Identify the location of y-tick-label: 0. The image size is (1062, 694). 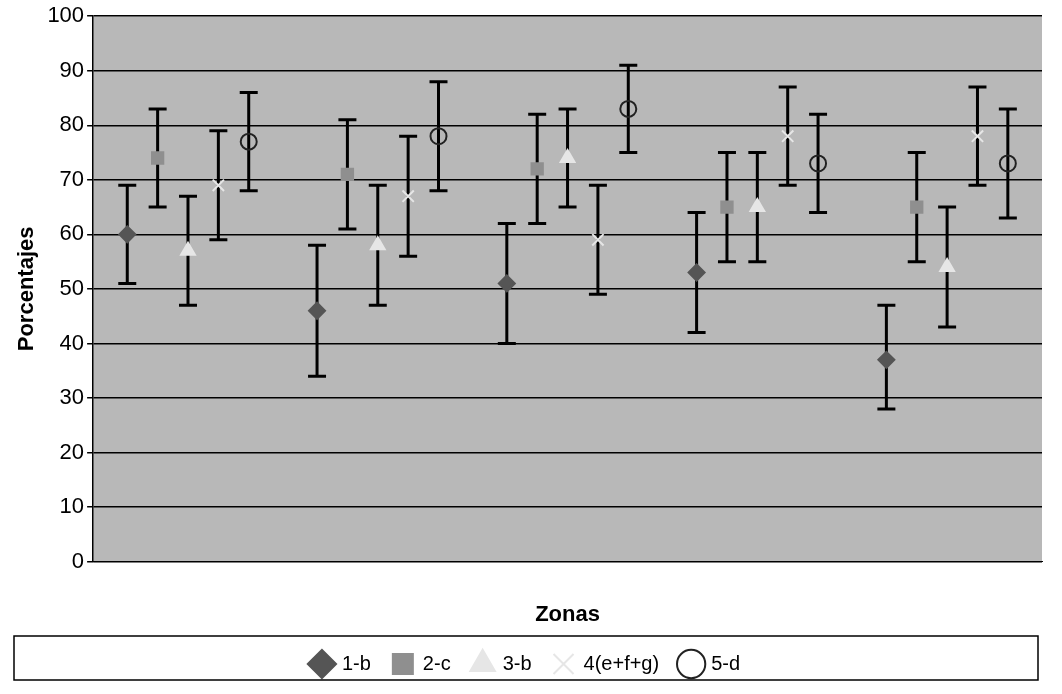
(78, 560).